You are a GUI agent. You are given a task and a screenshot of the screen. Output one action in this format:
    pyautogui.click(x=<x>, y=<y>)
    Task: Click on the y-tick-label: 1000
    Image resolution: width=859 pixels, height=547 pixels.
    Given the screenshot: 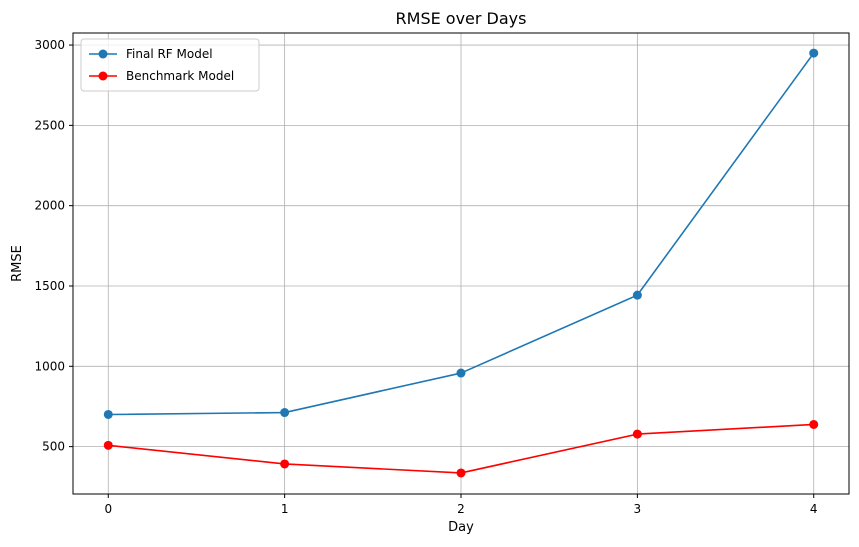 What is the action you would take?
    pyautogui.click(x=49, y=366)
    